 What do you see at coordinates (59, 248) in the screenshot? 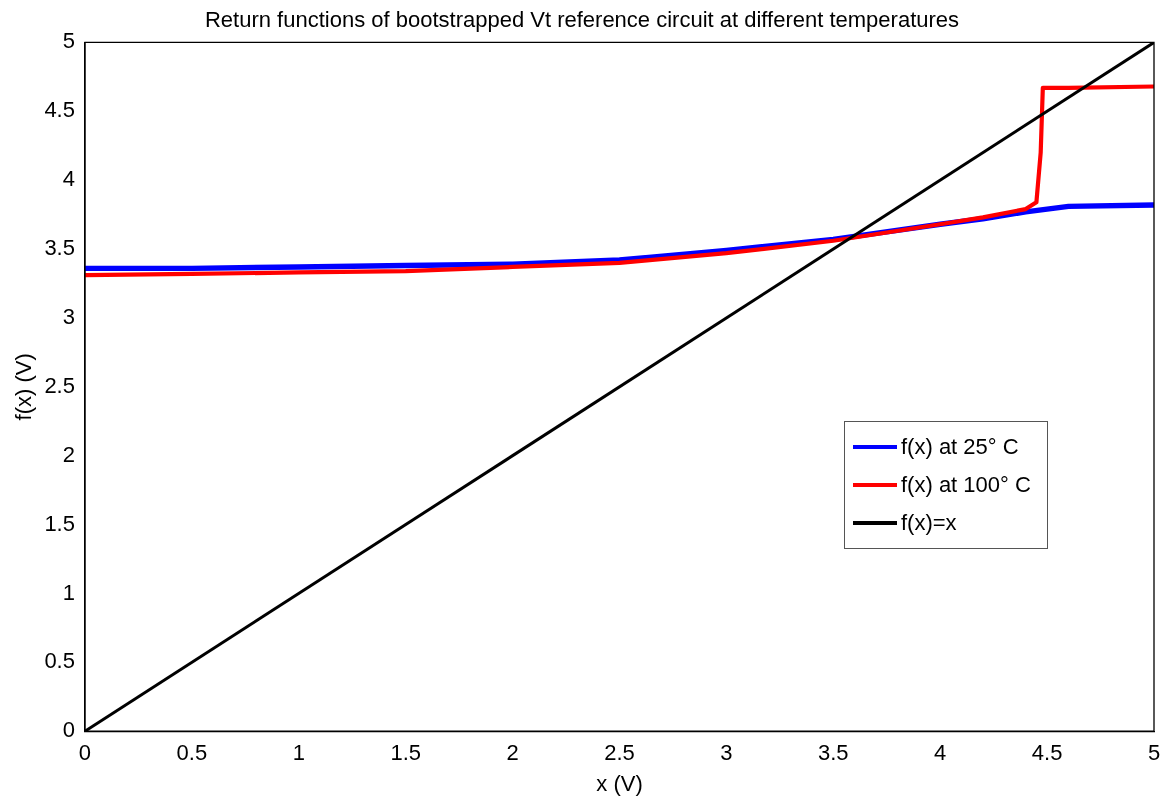
I see `y-tick-label: 3.5` at bounding box center [59, 248].